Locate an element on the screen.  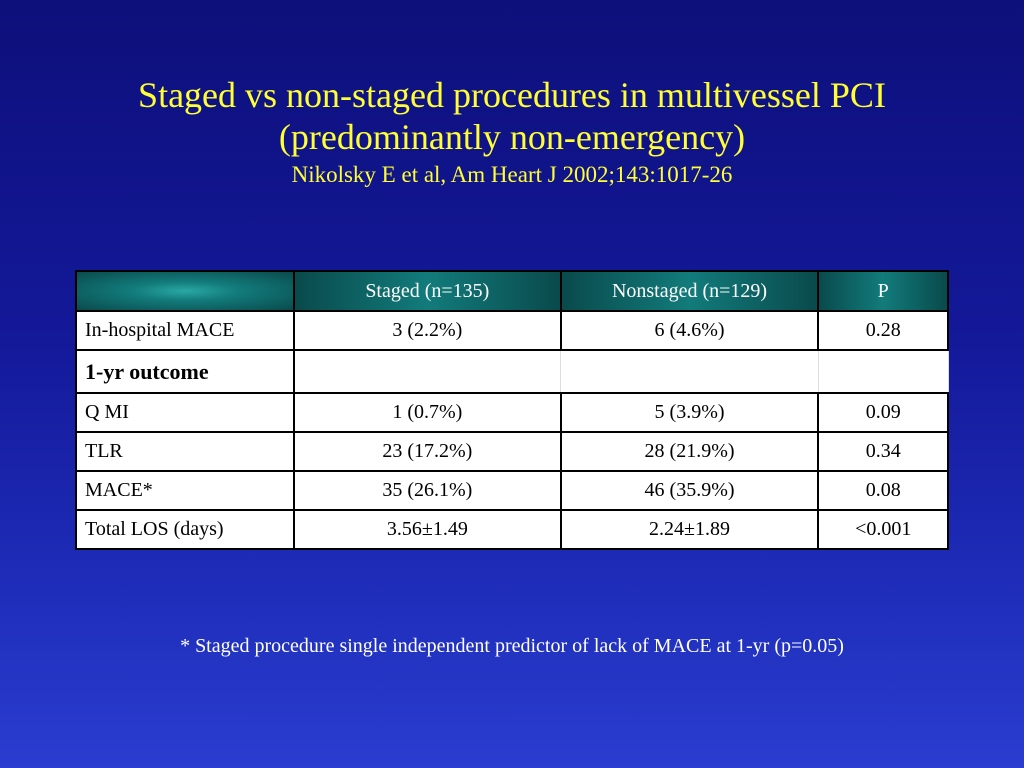
cell-p-value: 0.09 is located at coordinates (883, 412).